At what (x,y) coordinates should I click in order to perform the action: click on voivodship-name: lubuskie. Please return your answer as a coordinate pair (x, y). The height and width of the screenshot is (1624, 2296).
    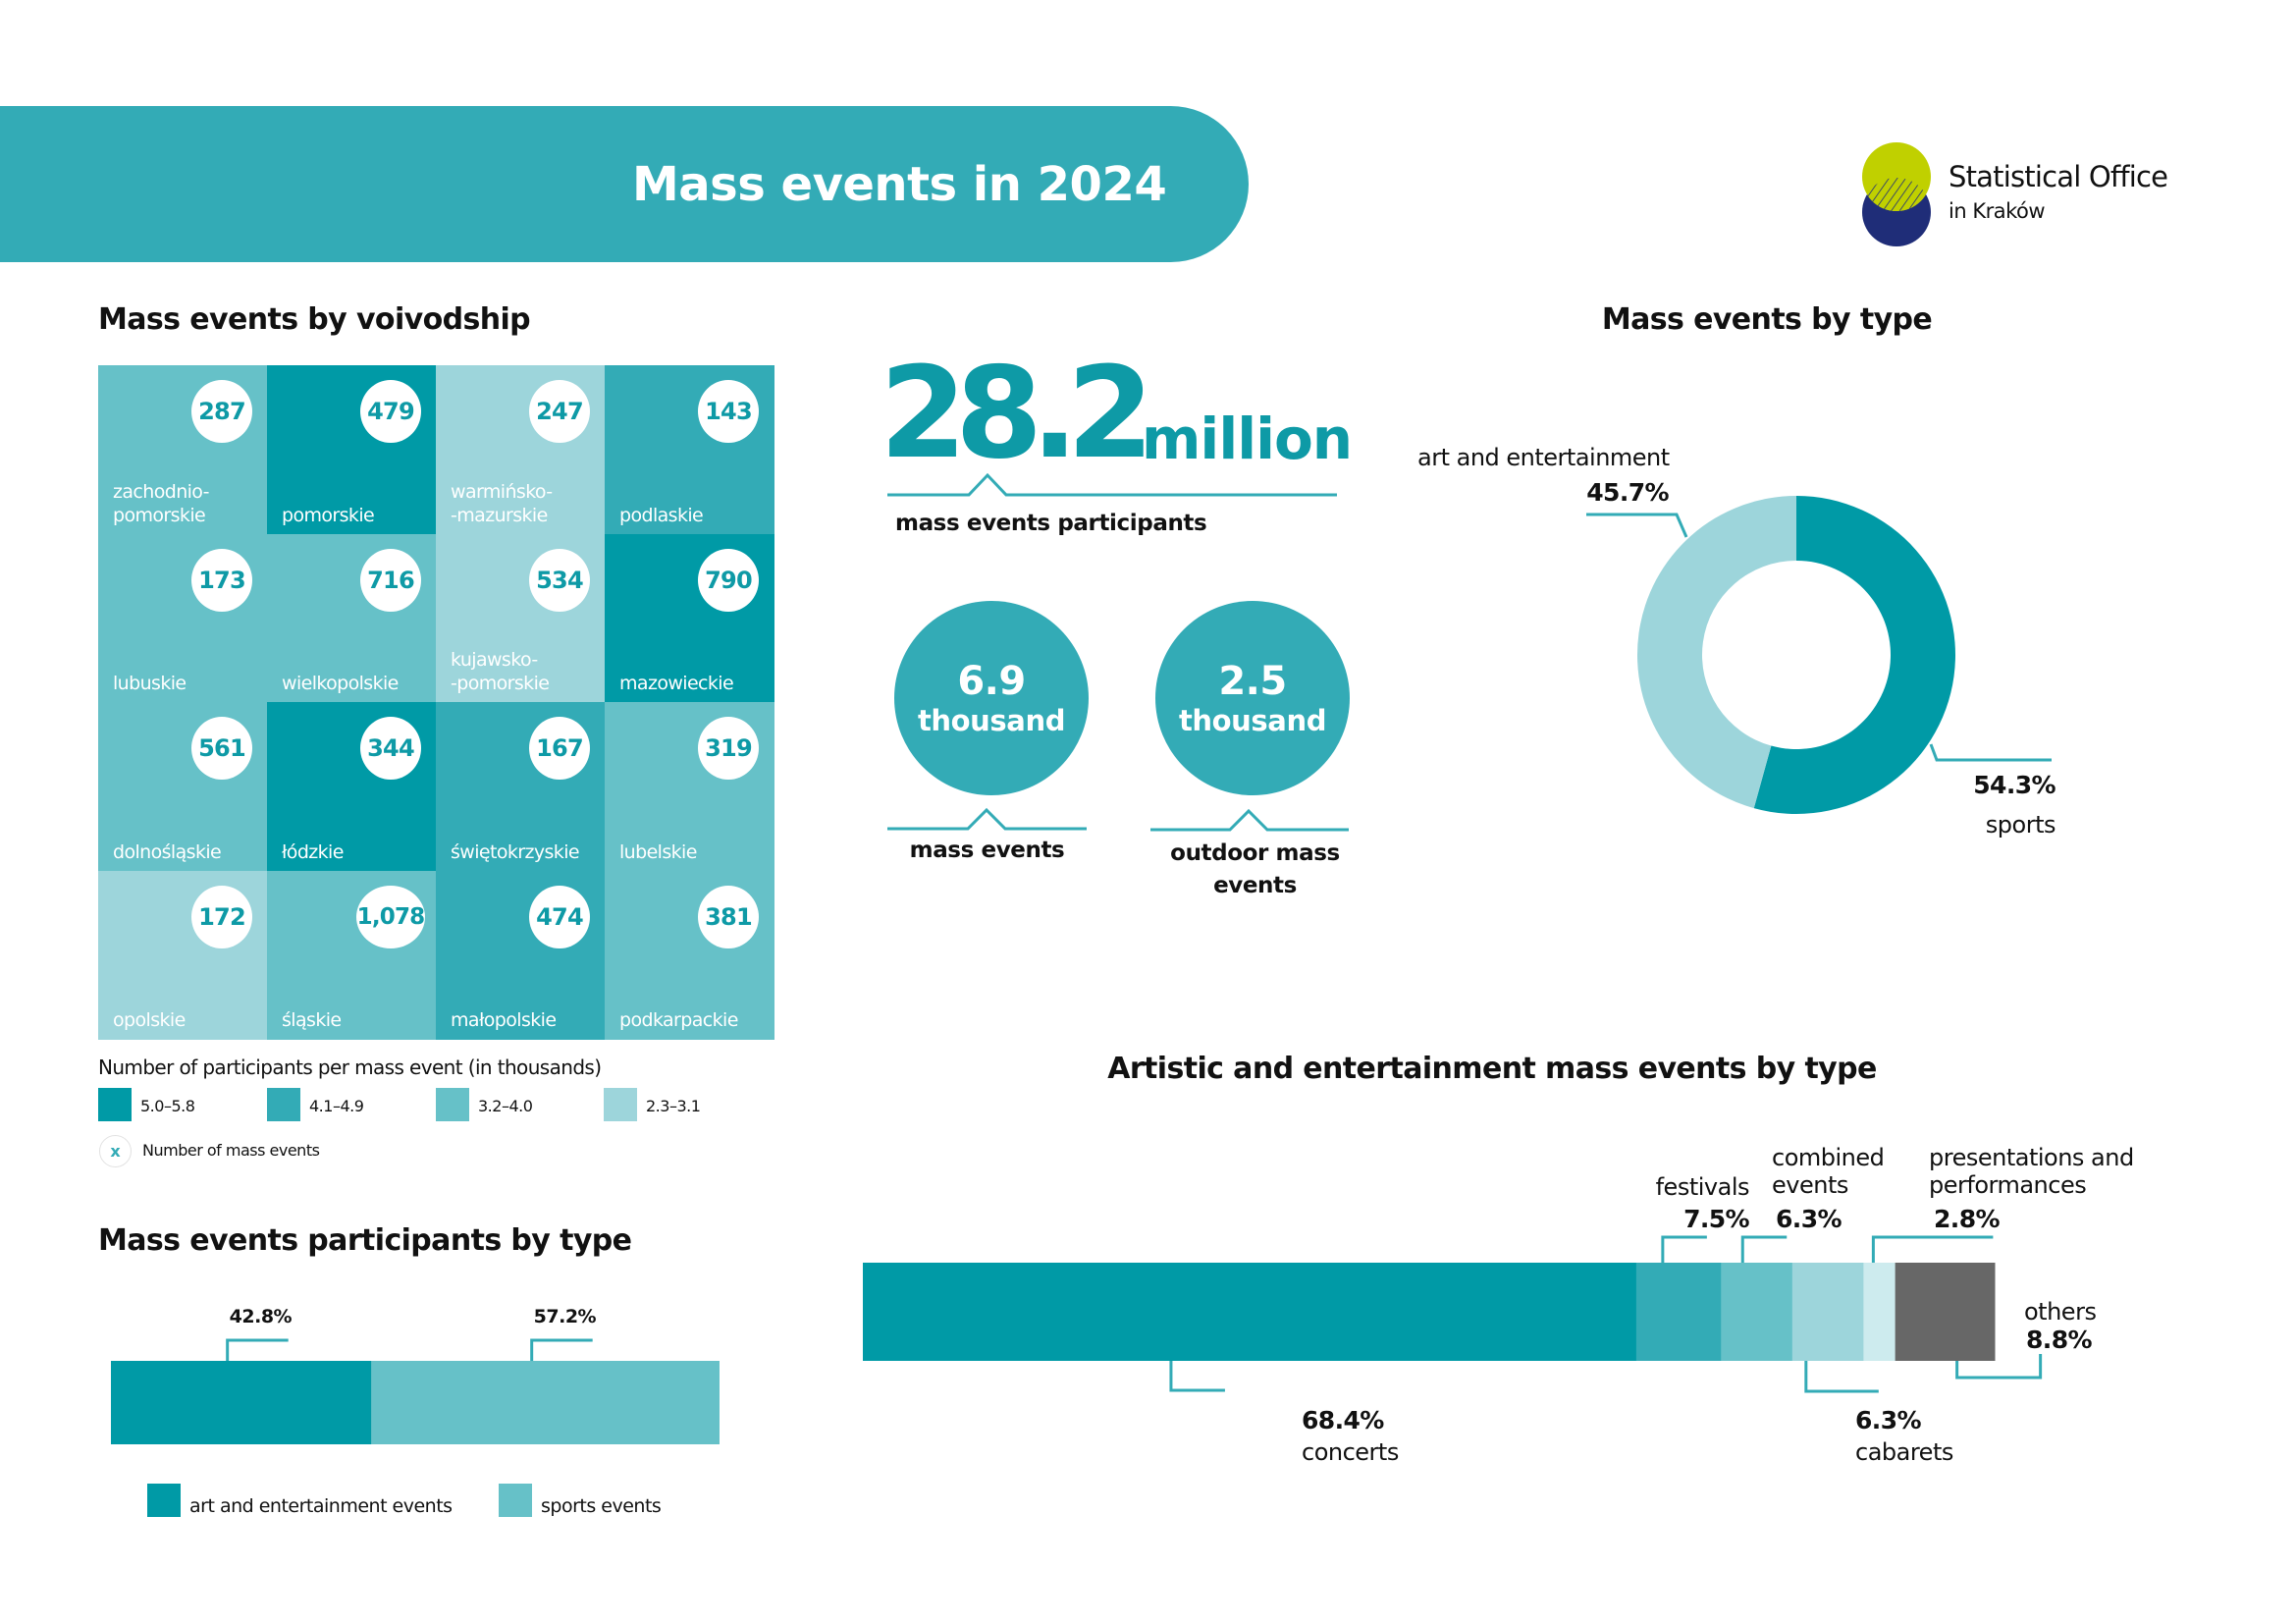
    Looking at the image, I should click on (150, 683).